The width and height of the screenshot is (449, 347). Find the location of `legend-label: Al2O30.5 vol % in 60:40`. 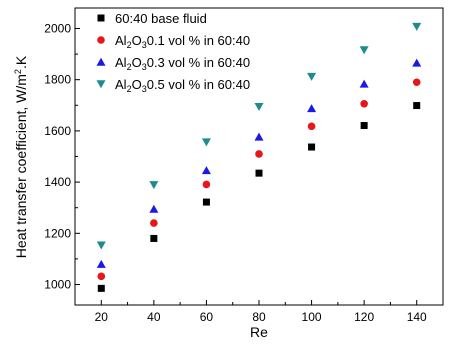

legend-label: Al2O30.5 vol % in 60:40 is located at coordinates (182, 85).